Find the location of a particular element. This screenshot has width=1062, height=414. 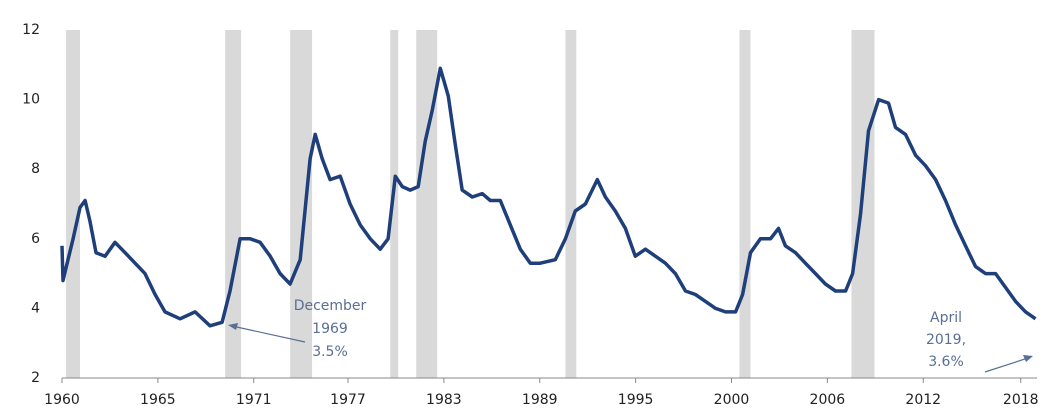

y-tick-label: 12 is located at coordinates (31, 30).